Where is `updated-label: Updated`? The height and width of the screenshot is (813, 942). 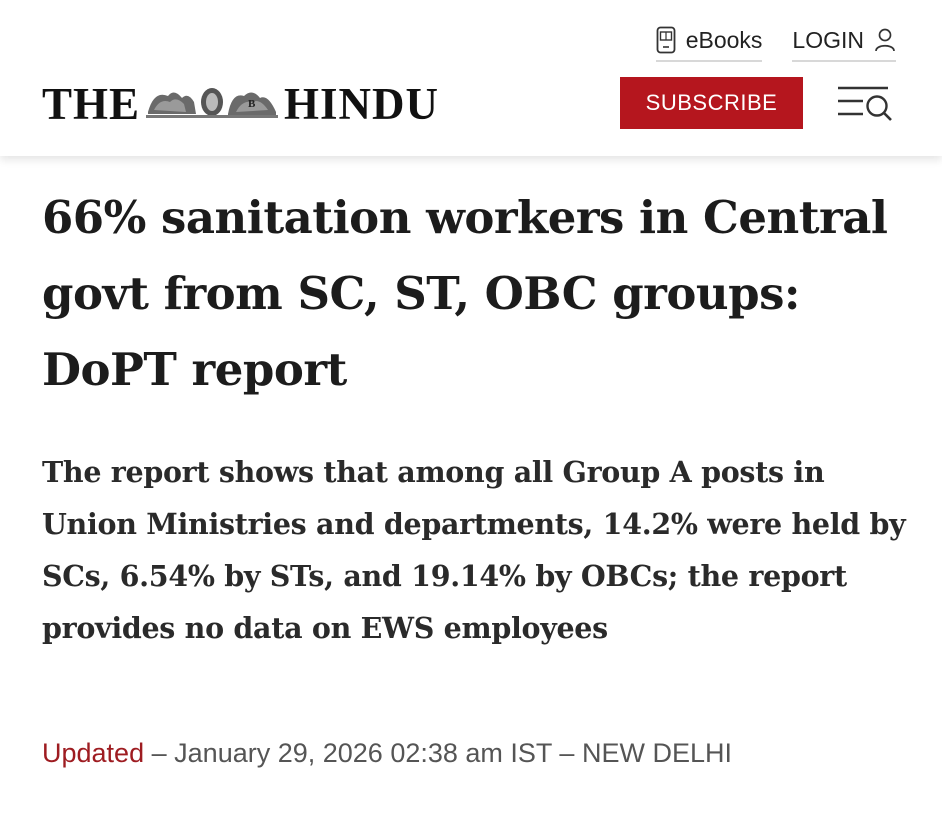
updated-label: Updated is located at coordinates (93, 753).